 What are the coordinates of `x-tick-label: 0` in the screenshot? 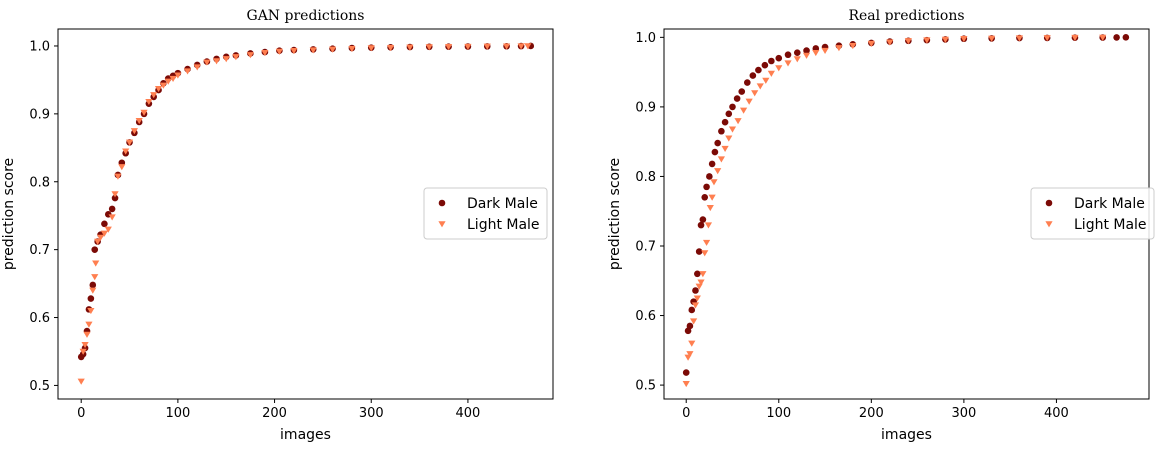 It's located at (81, 413).